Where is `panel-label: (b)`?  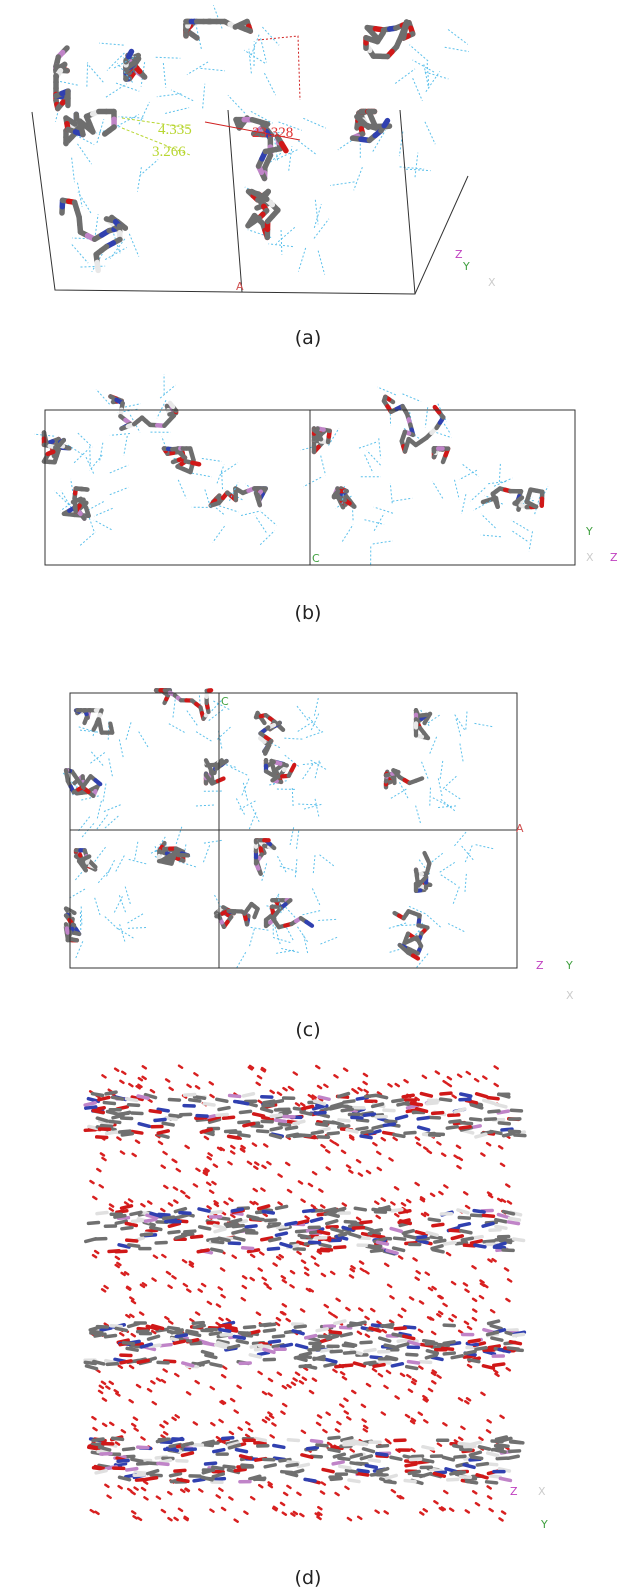
panel-label: (b) is located at coordinates (308, 613).